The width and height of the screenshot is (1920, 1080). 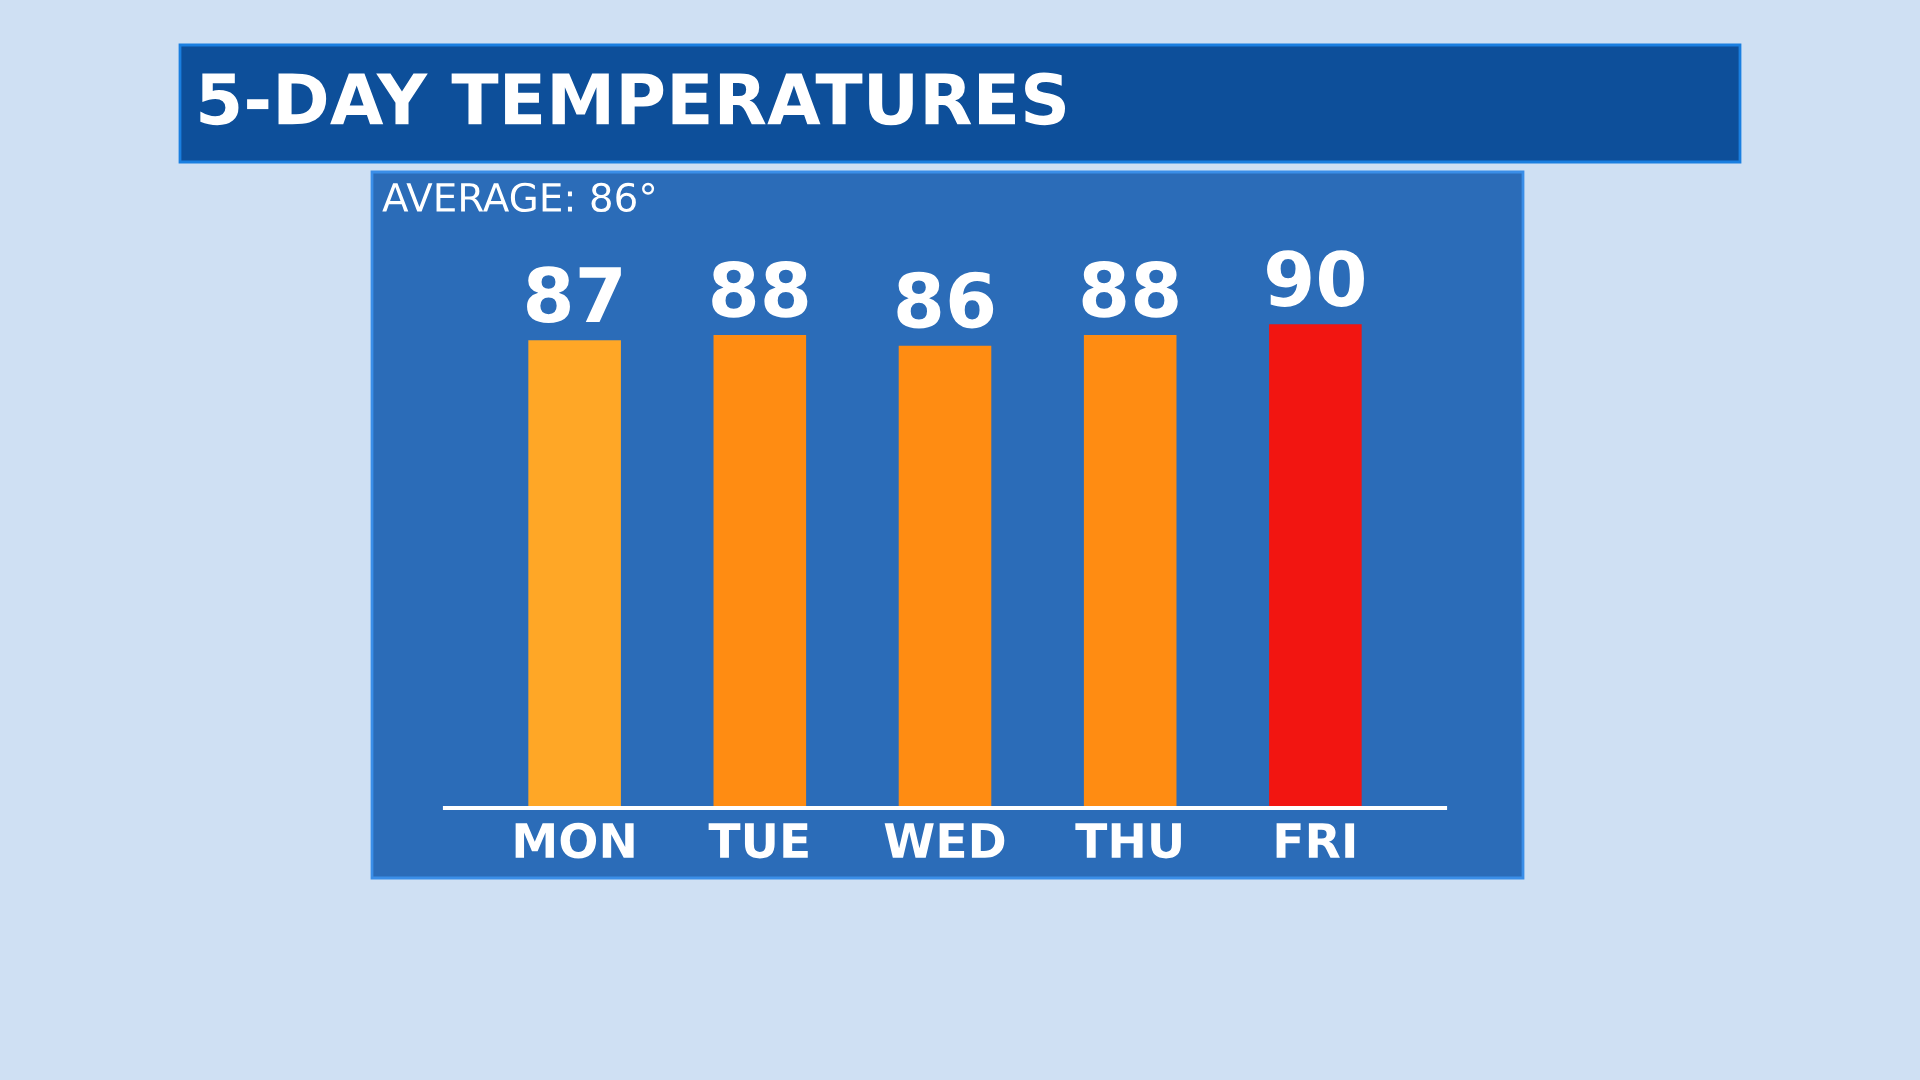 I want to click on x-tick-label: WED, so click(x=944, y=840).